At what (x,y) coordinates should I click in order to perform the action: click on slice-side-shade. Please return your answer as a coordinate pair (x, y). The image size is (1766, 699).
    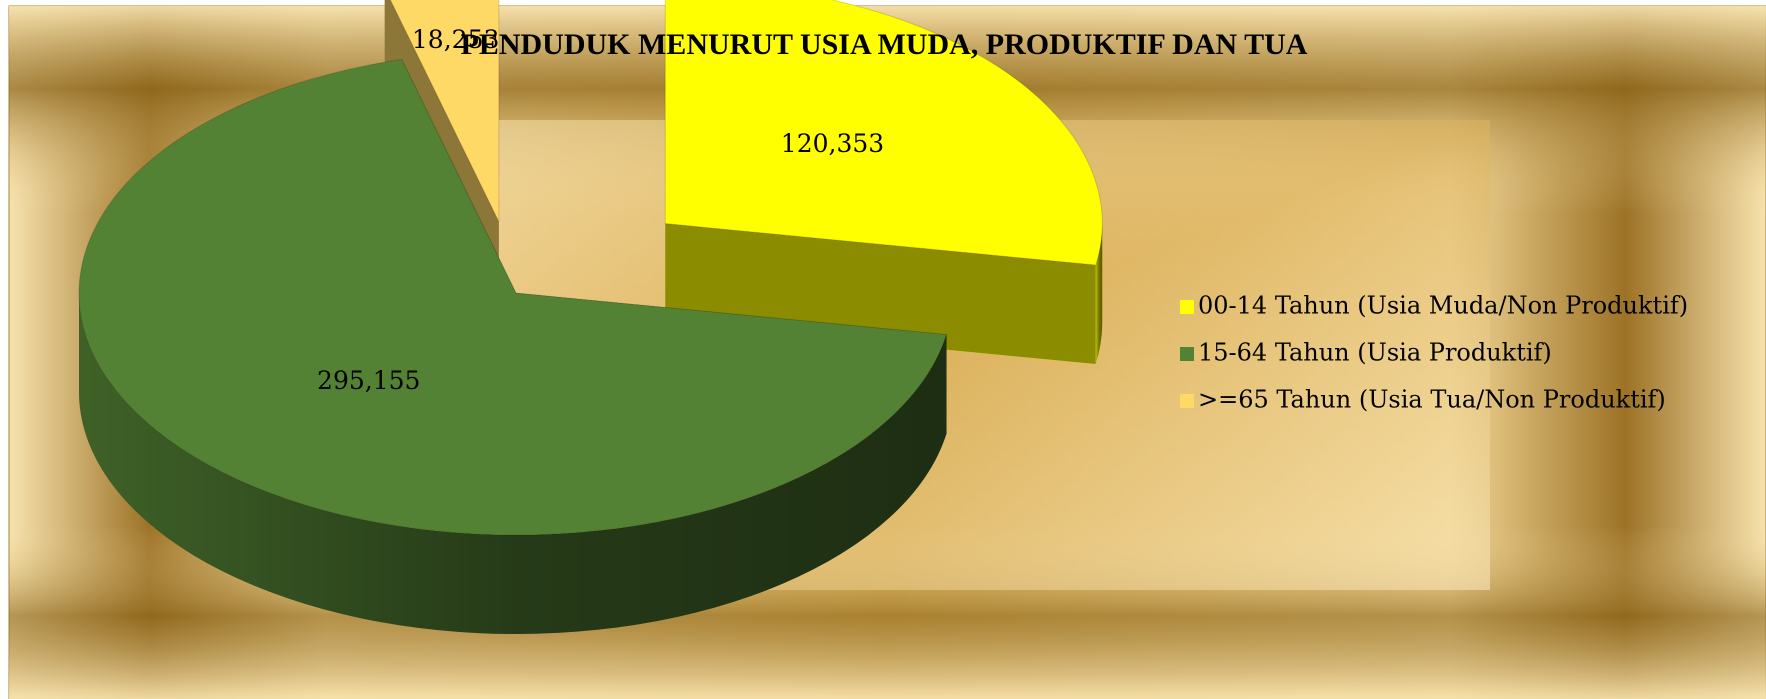
    Looking at the image, I should click on (1099, 294).